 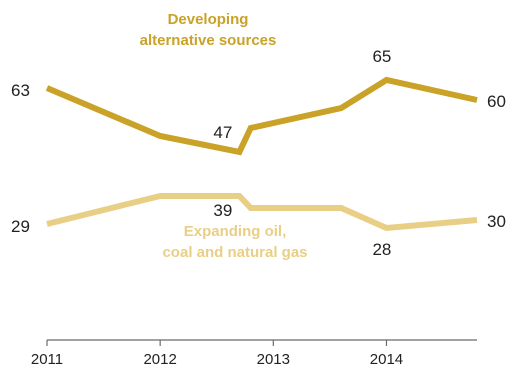 I want to click on series-name-label: Expanding oil, coal and natural gas, so click(x=234, y=242).